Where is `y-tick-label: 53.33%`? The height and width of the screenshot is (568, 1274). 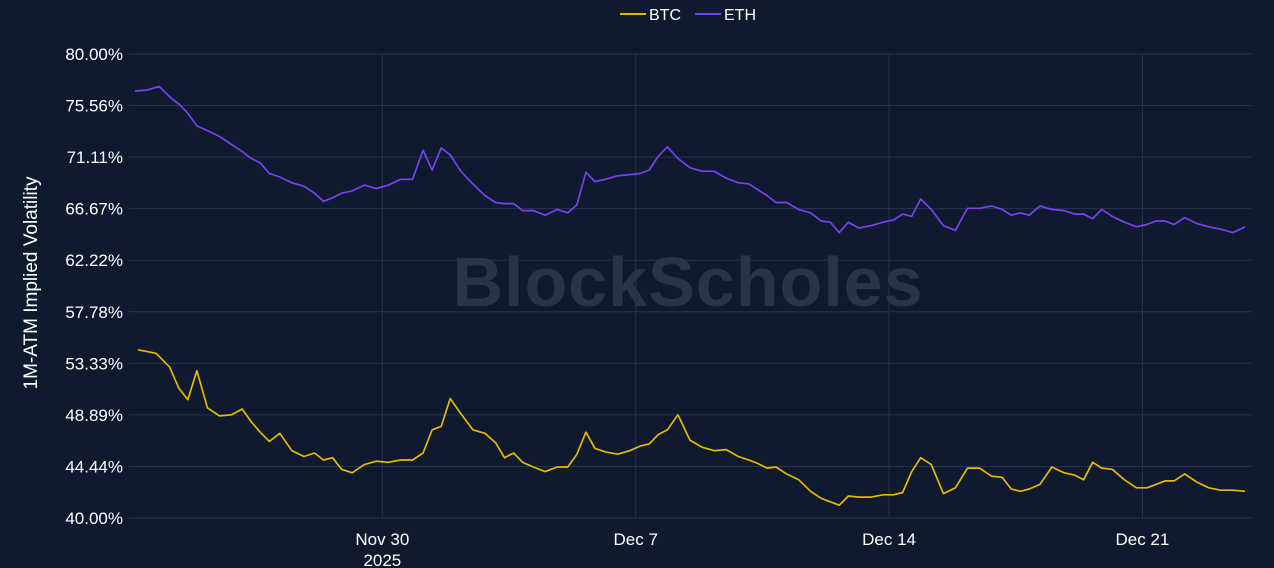 y-tick-label: 53.33% is located at coordinates (94, 363).